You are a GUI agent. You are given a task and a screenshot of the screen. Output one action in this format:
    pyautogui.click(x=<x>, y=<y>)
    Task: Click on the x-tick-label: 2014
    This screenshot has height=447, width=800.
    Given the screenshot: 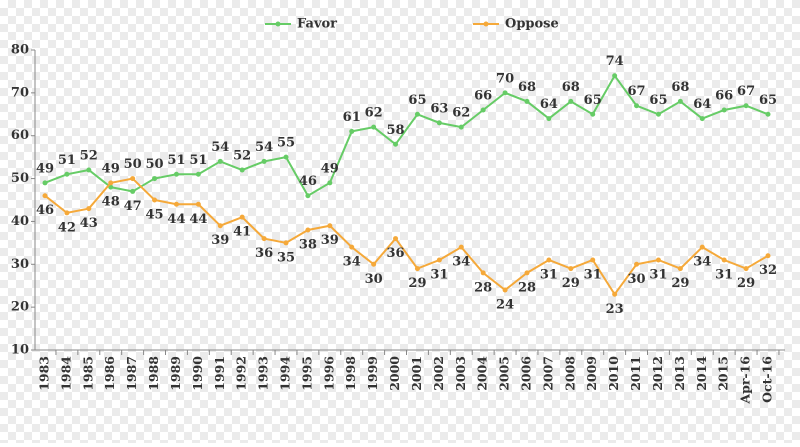 What is the action you would take?
    pyautogui.click(x=701, y=373)
    